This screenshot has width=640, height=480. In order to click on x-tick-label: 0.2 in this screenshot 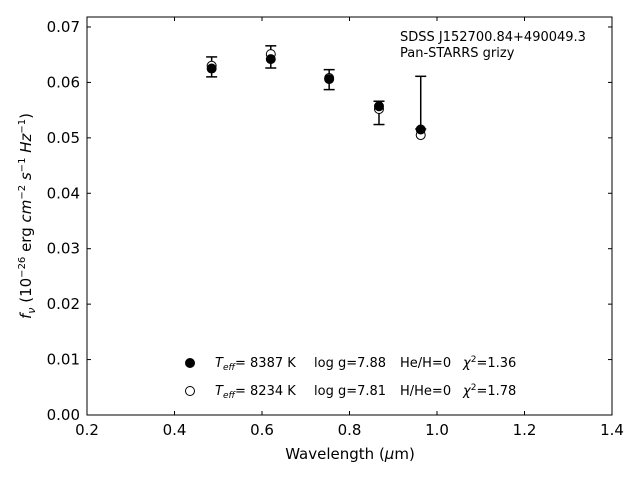, I will do `click(87, 430)`.